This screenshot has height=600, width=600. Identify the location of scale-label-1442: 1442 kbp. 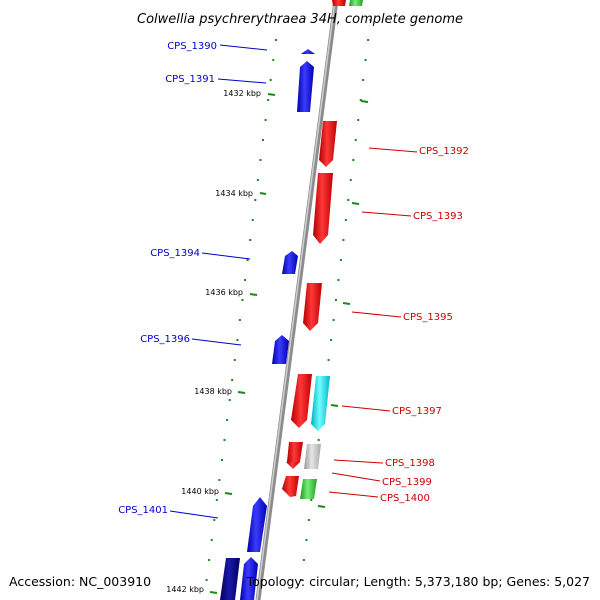
(185, 589).